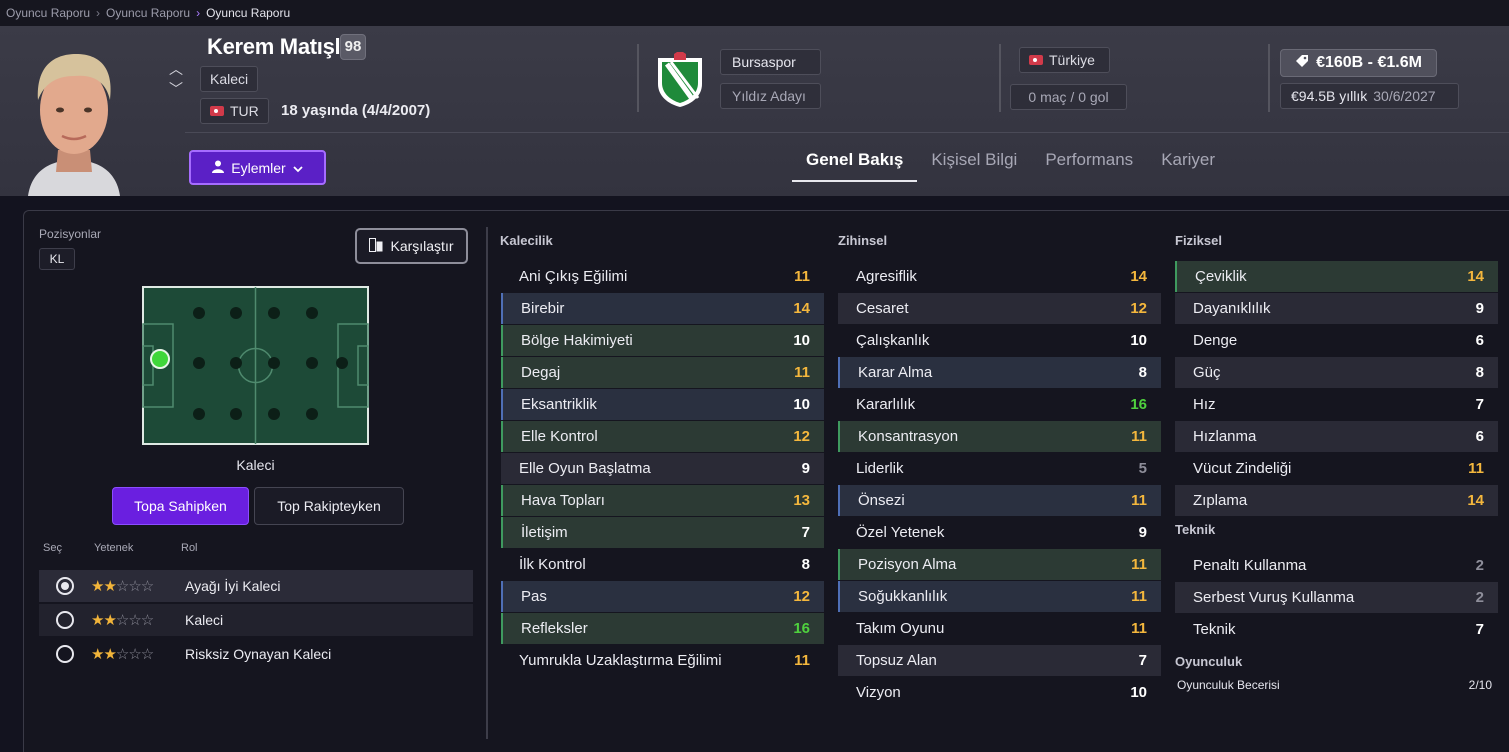 The width and height of the screenshot is (1509, 752). Describe the element at coordinates (662, 404) in the screenshot. I see `attribute-row: Eksantriklik 10` at that location.